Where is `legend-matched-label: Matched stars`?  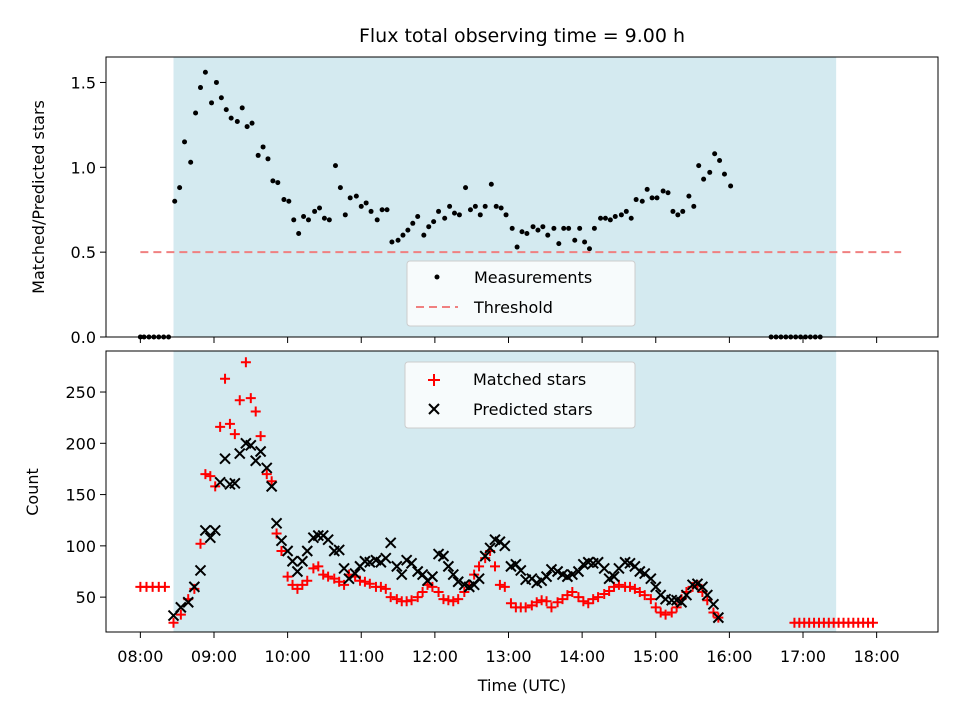
legend-matched-label: Matched stars is located at coordinates (529, 379).